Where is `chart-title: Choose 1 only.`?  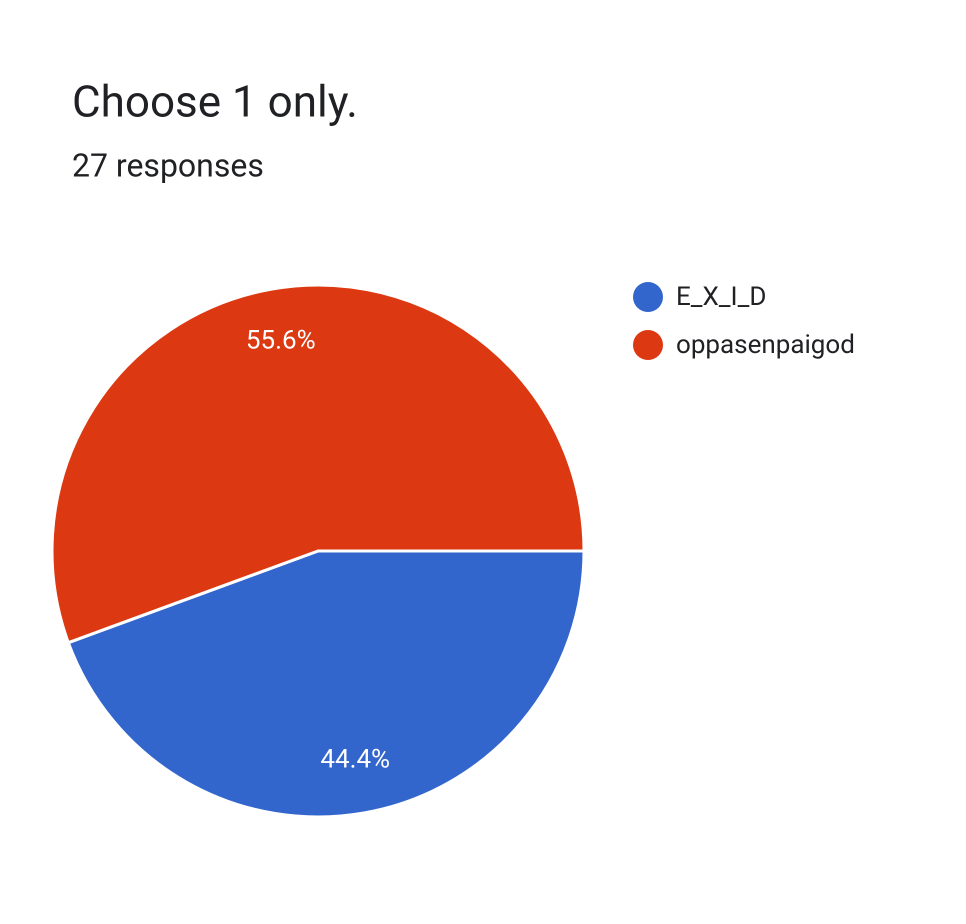 chart-title: Choose 1 only. is located at coordinates (215, 102).